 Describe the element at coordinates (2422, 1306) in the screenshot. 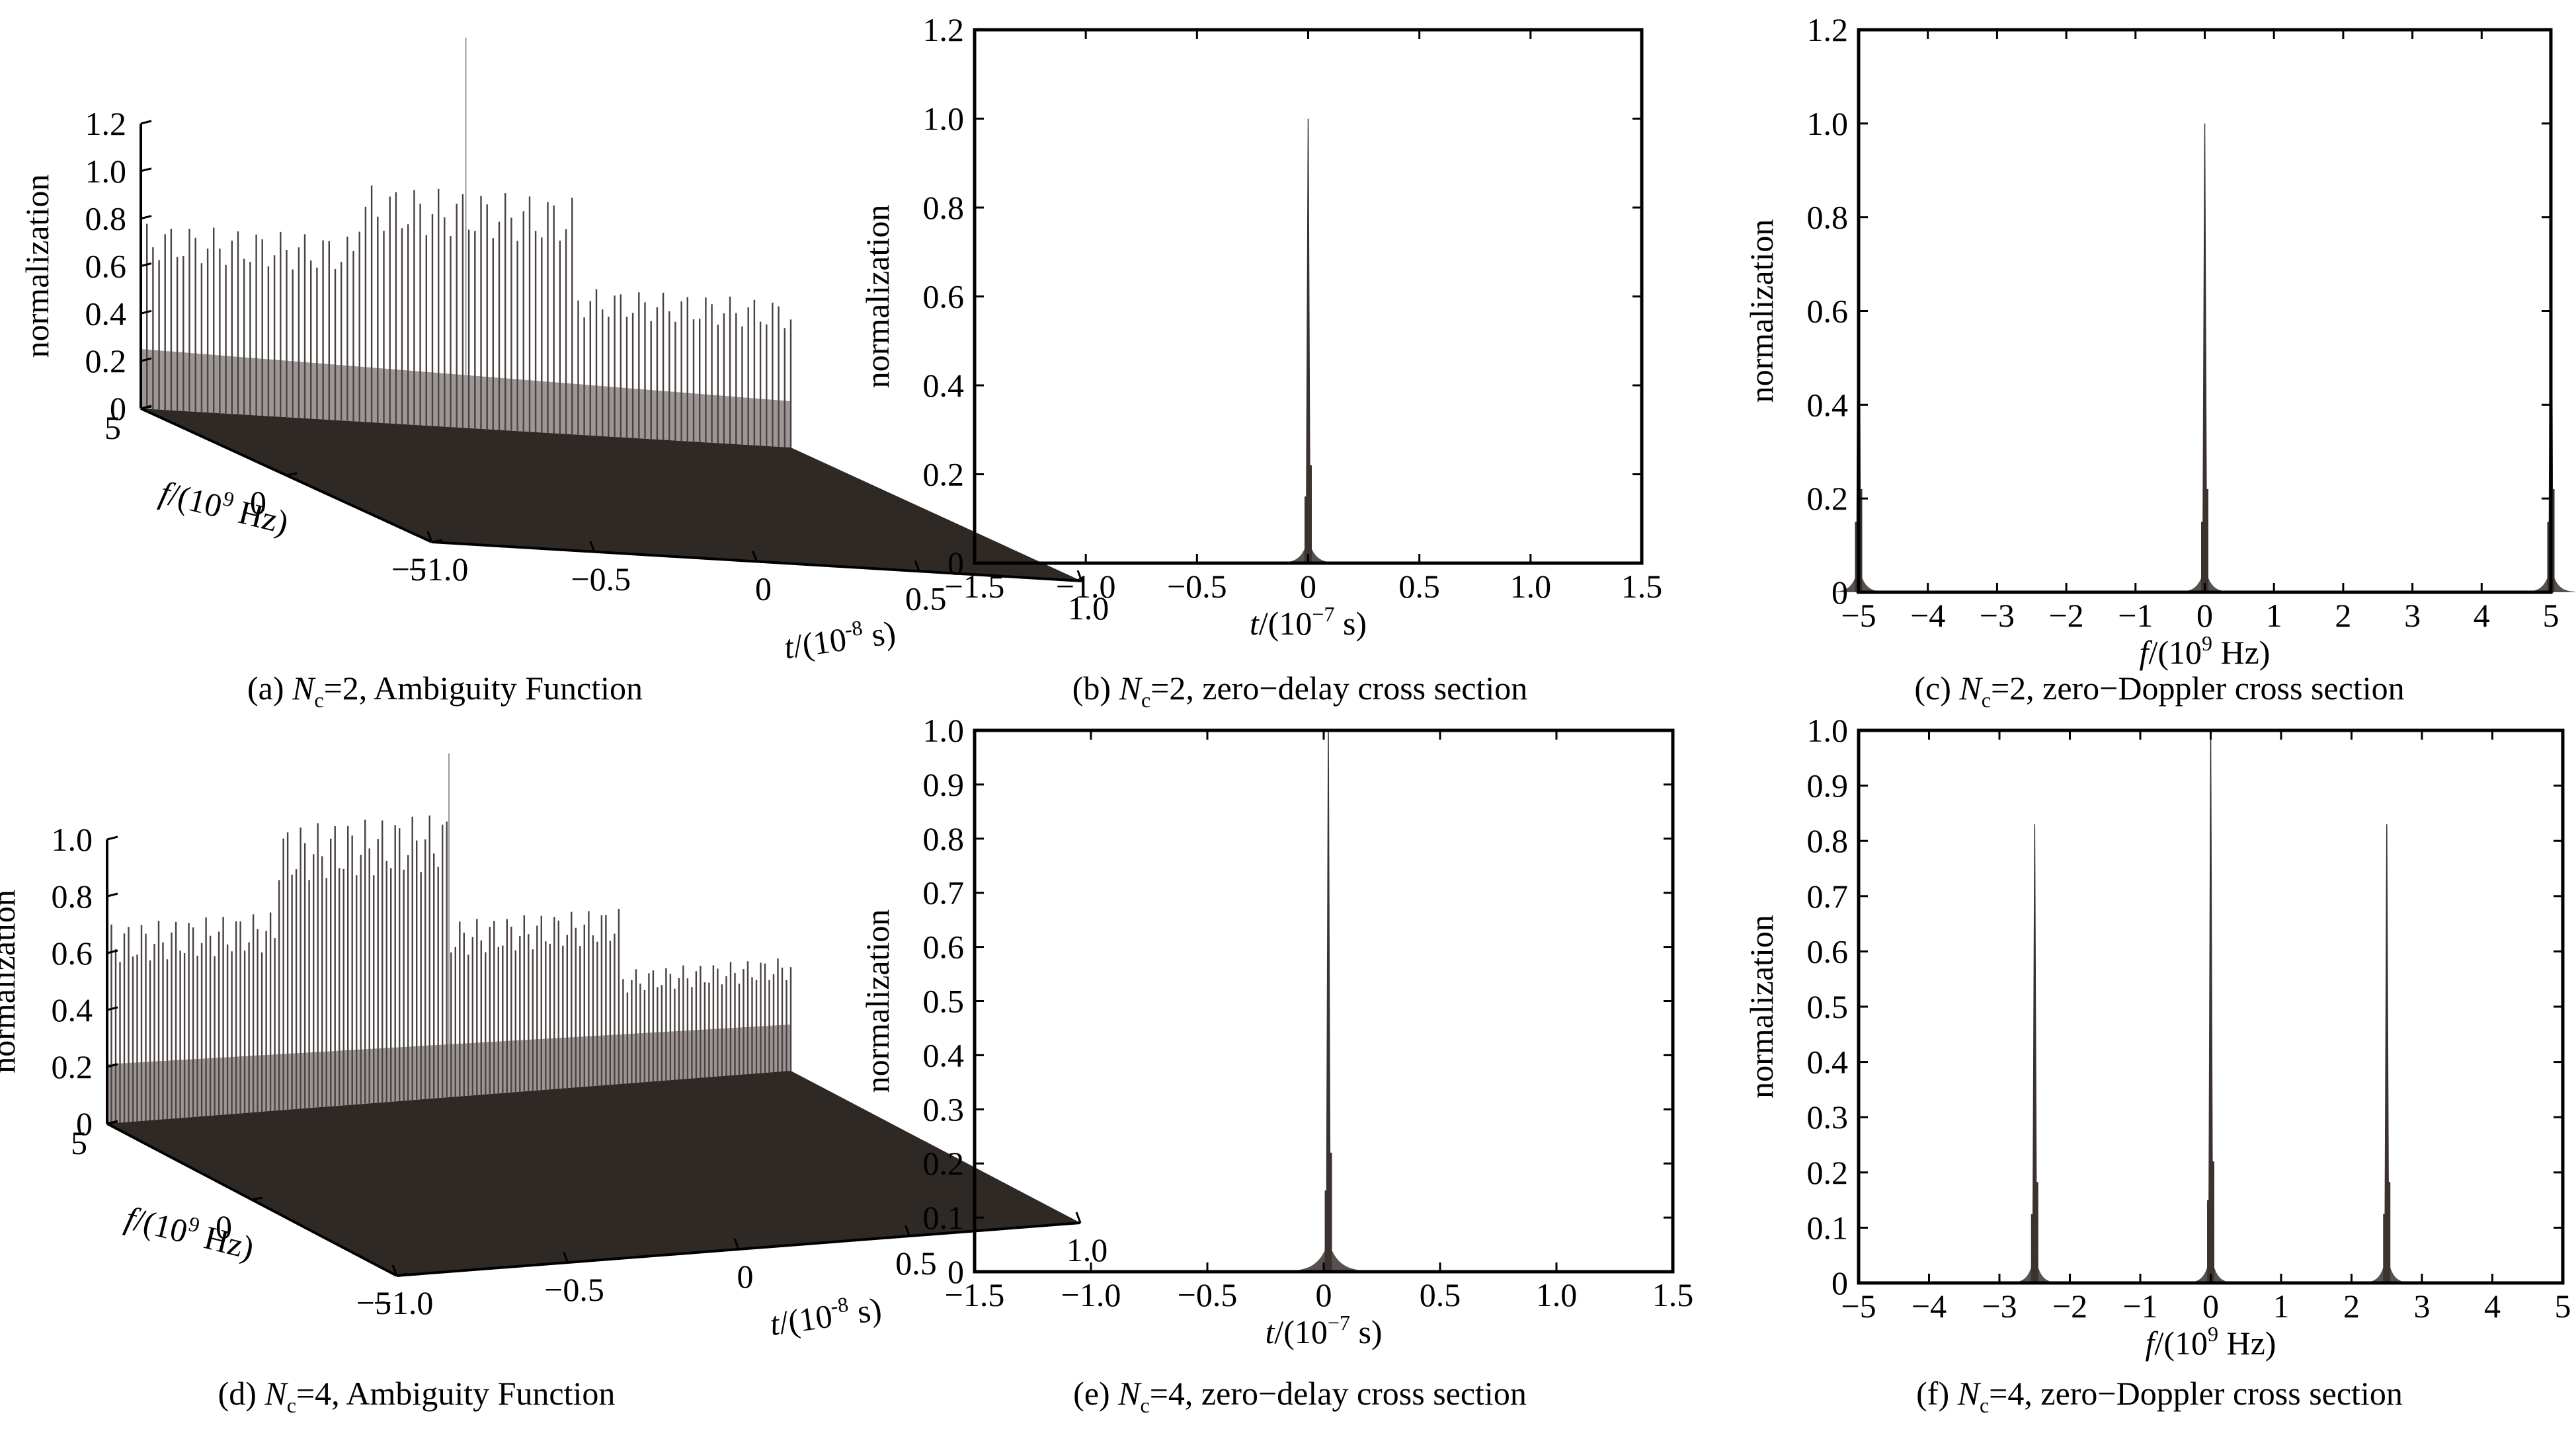

I see `x-tick-label: 3` at that location.